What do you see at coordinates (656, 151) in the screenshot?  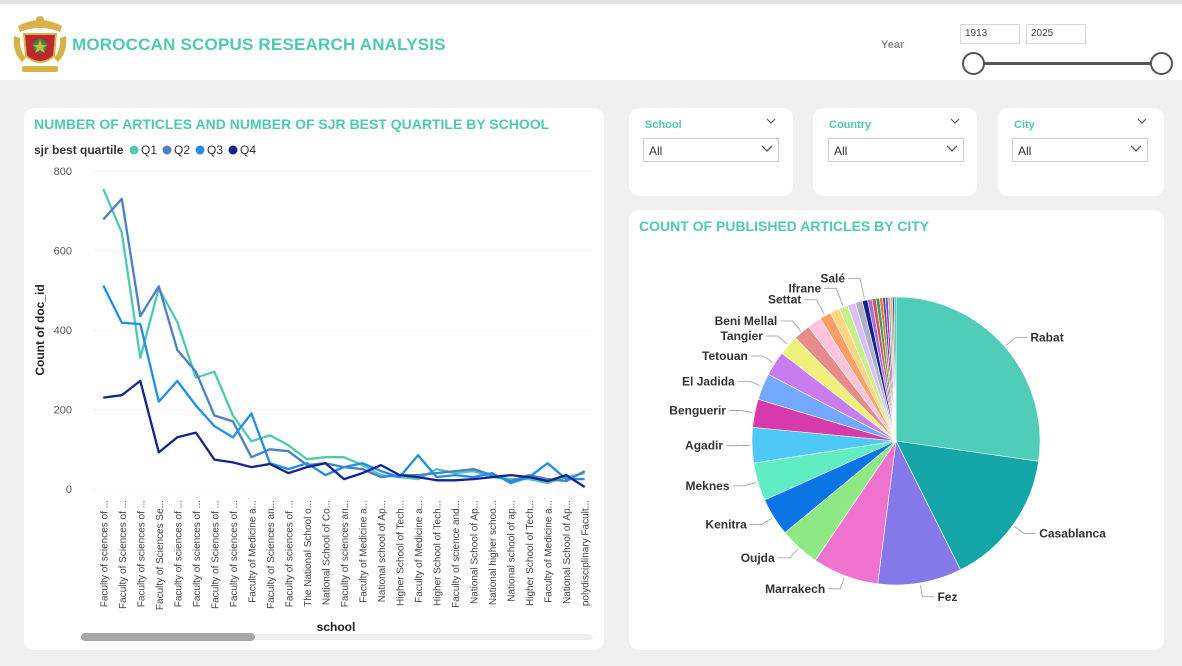 I see `school-filter-value: All` at bounding box center [656, 151].